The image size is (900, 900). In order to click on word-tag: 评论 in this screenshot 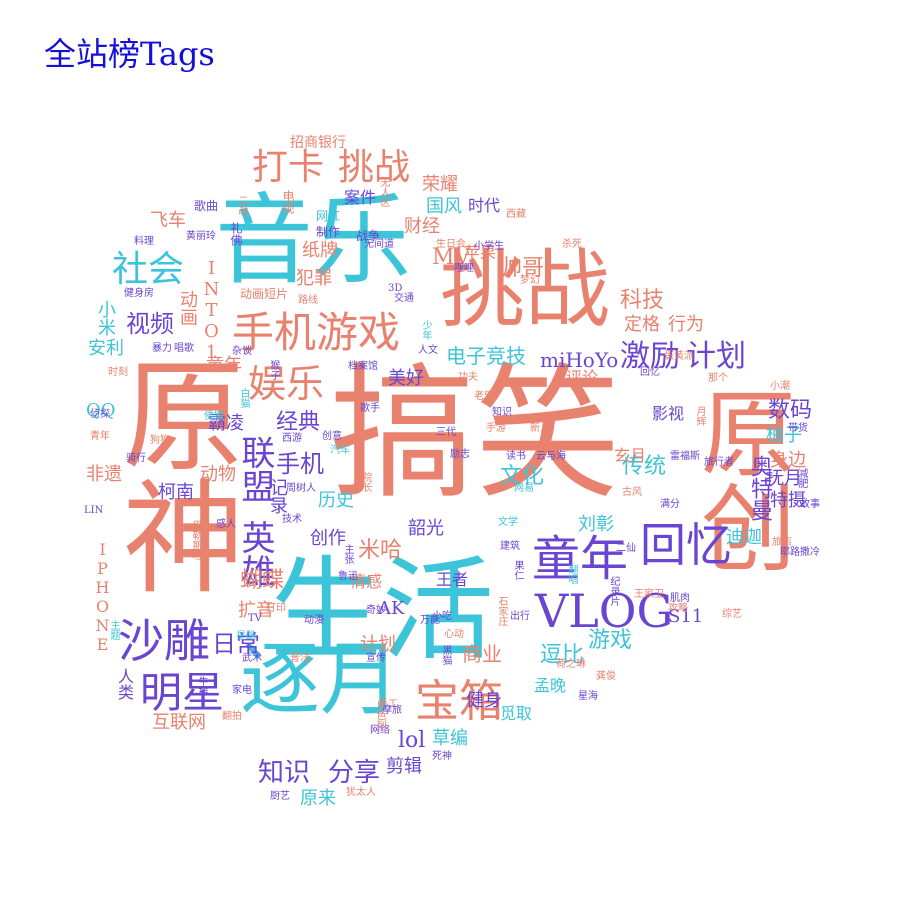, I will do `click(582, 377)`.